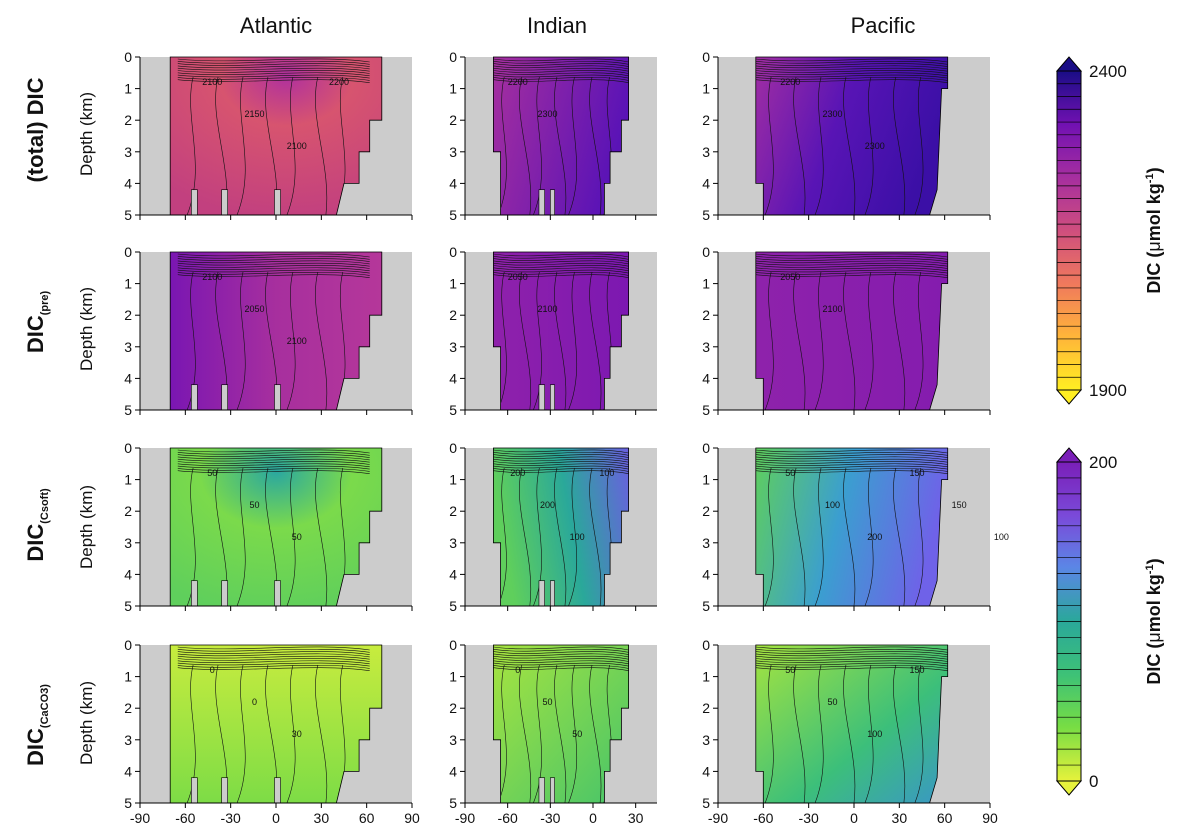 The width and height of the screenshot is (1180, 837). Describe the element at coordinates (35, 129) in the screenshot. I see `row-label-0: (total) DIC` at that location.